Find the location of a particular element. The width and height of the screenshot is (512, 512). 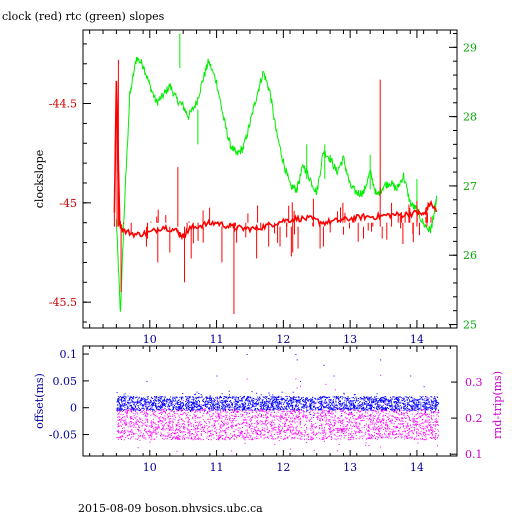

y-left-tick-label: 0.1 is located at coordinates (69, 354).